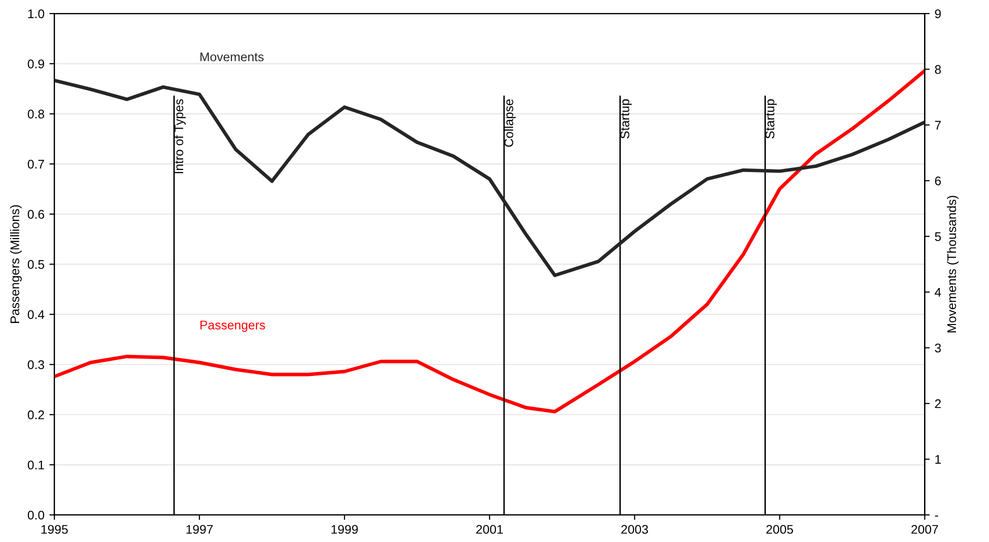  Describe the element at coordinates (36, 264) in the screenshot. I see `y-tick-label: 0.5` at that location.